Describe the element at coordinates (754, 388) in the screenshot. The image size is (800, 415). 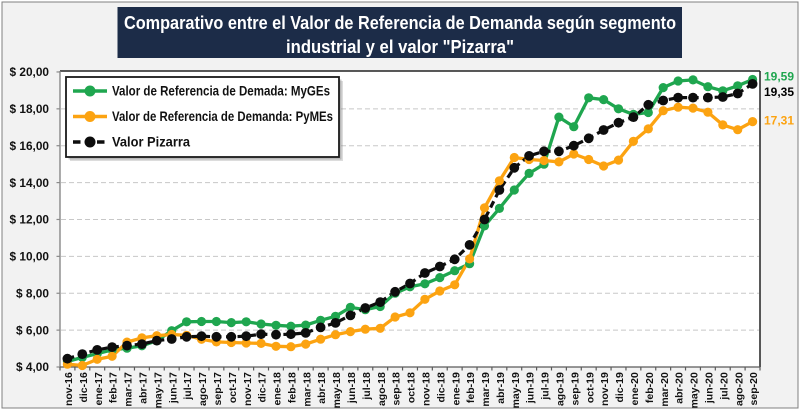
I see `svg-text: sep-20` at that location.